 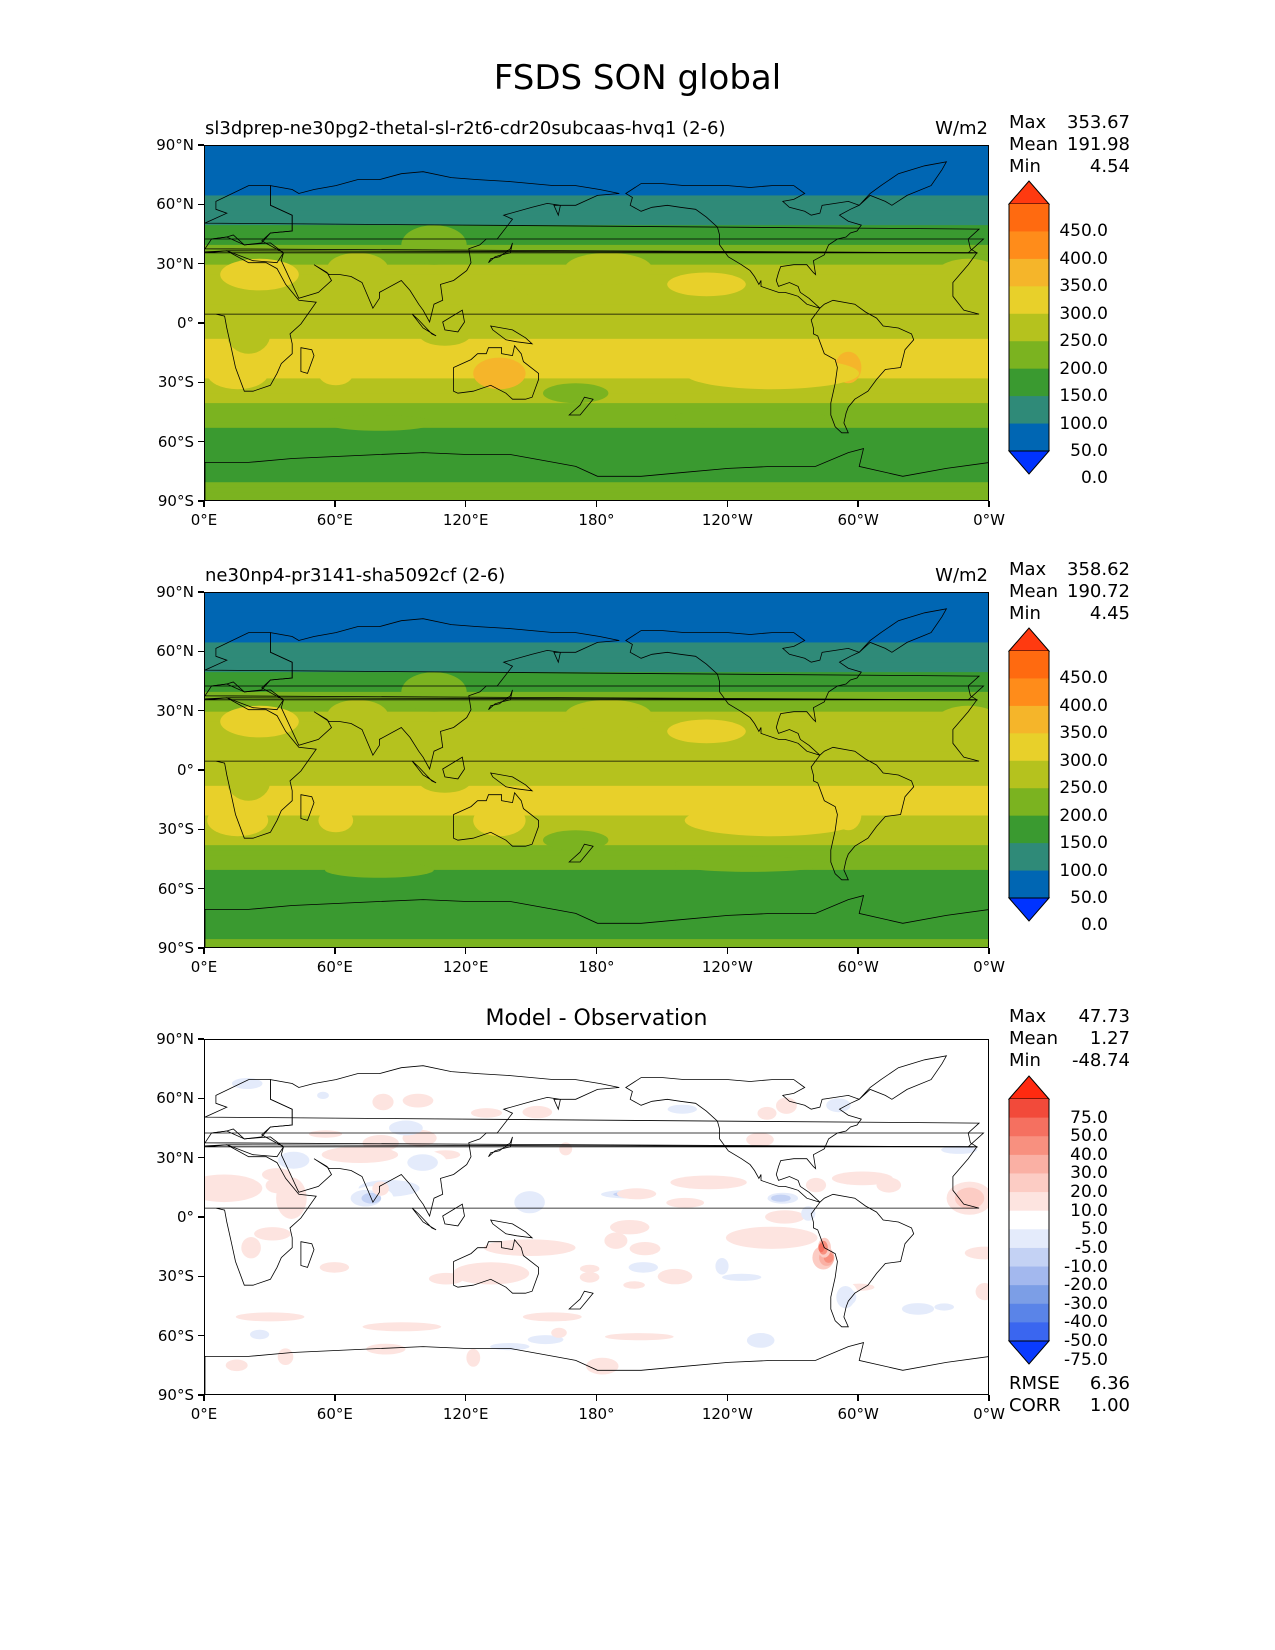 I want to click on colorbar-label: 200.0, so click(x=1083, y=815).